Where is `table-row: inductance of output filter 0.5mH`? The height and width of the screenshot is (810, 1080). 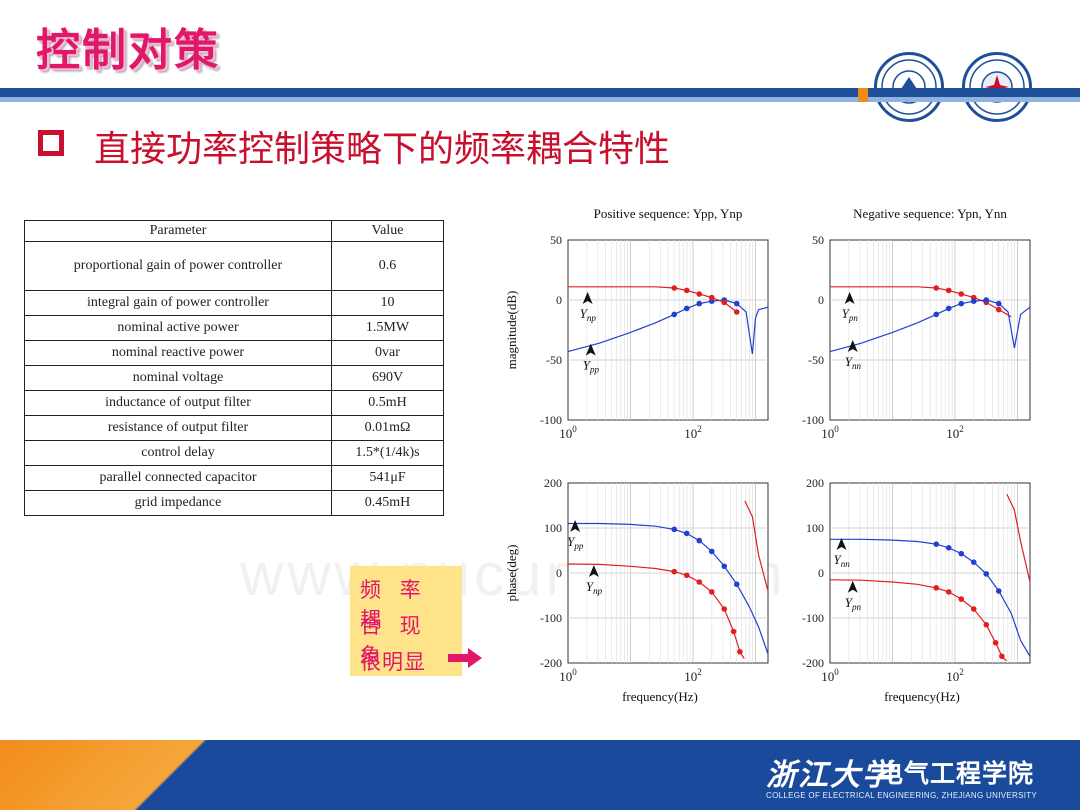 table-row: inductance of output filter 0.5mH is located at coordinates (234, 403).